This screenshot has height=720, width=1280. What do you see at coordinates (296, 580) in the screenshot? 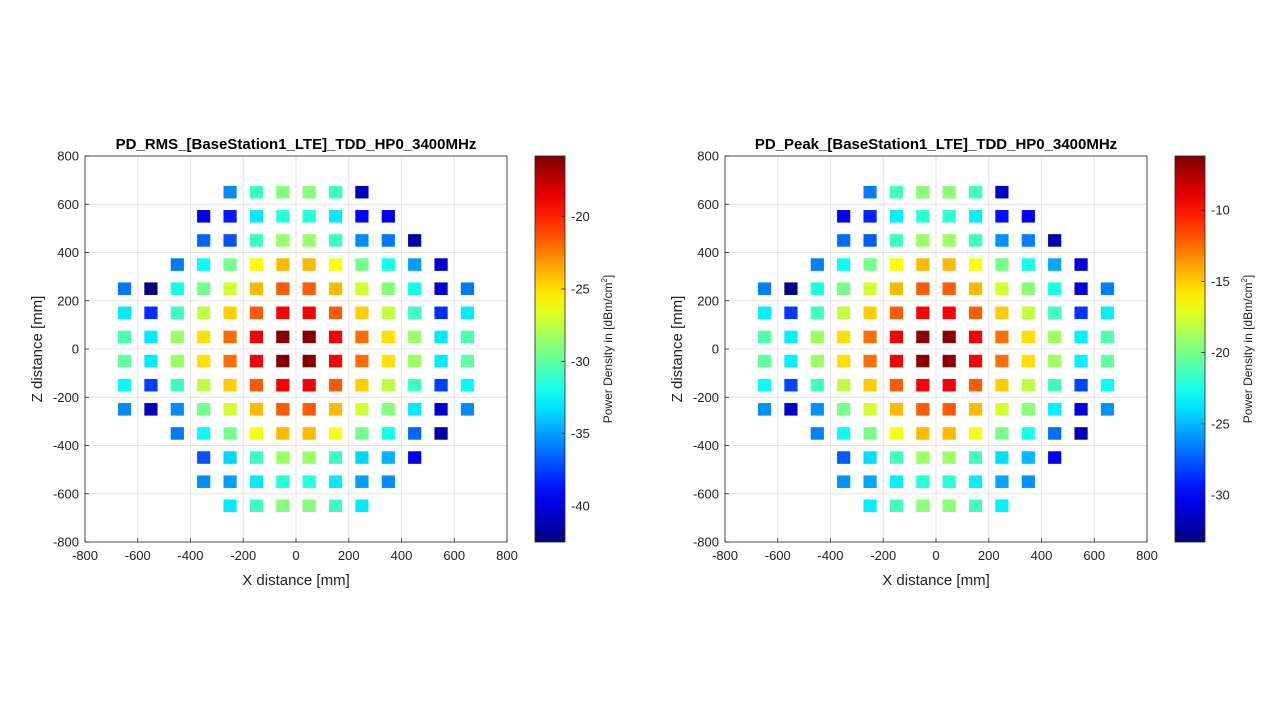
I see `rms-x-axis-label: X distance [mm]` at bounding box center [296, 580].